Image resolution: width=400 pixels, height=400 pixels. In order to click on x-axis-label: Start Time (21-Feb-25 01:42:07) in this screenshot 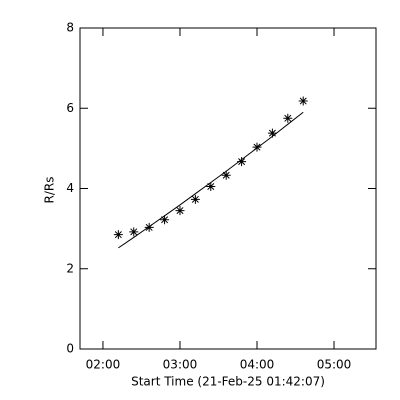, I will do `click(228, 382)`.